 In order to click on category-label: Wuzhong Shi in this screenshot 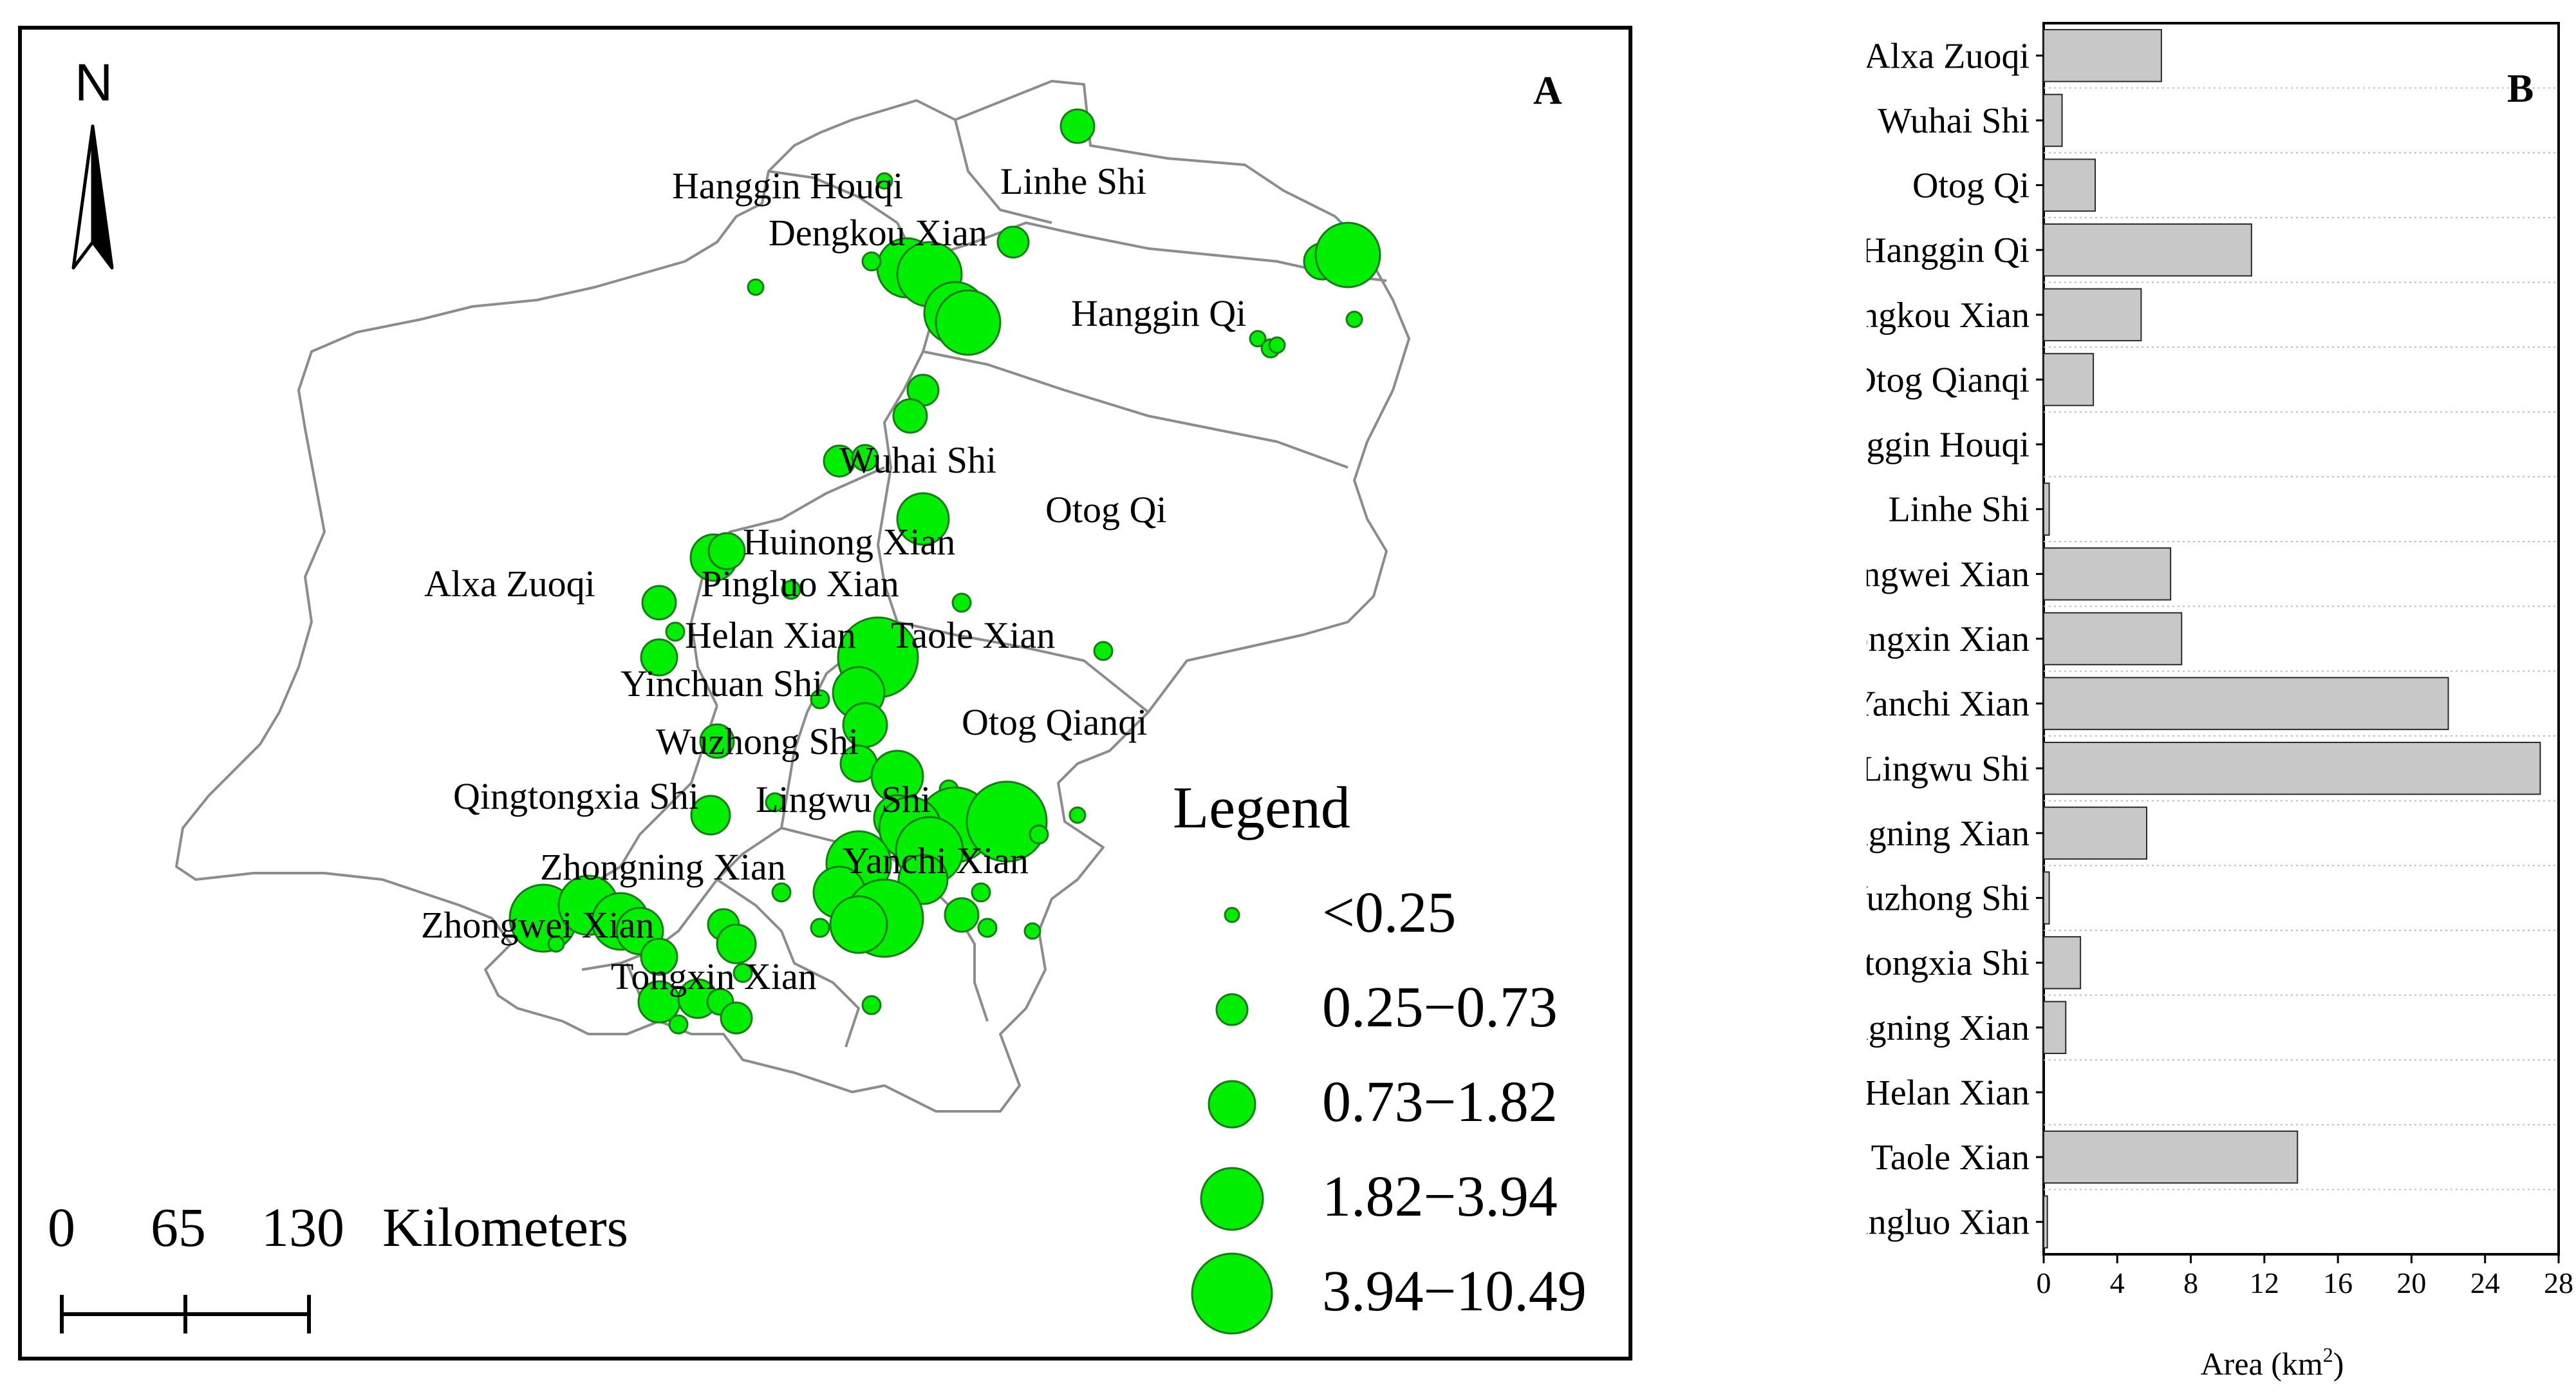, I will do `click(1948, 899)`.